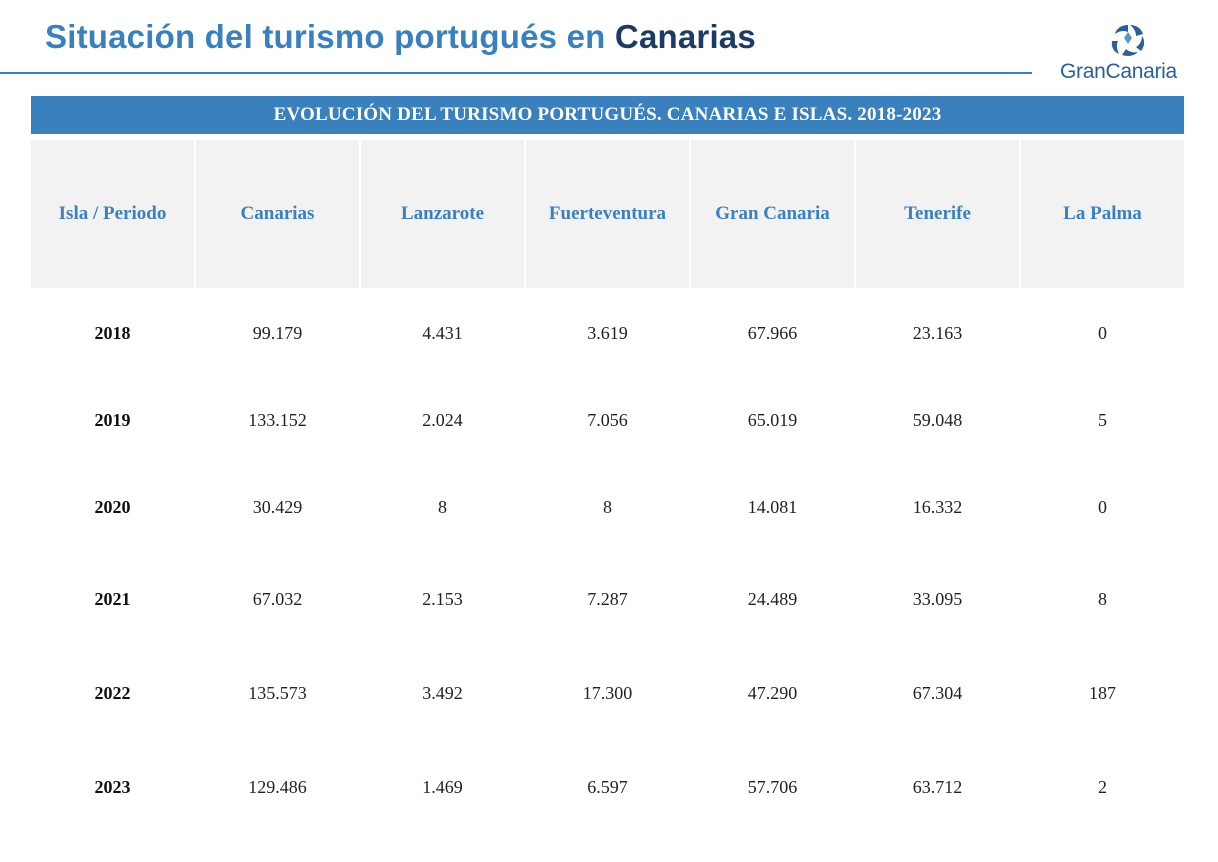 This screenshot has height=862, width=1218. What do you see at coordinates (1102, 598) in the screenshot?
I see `cell-la-palma: 8` at bounding box center [1102, 598].